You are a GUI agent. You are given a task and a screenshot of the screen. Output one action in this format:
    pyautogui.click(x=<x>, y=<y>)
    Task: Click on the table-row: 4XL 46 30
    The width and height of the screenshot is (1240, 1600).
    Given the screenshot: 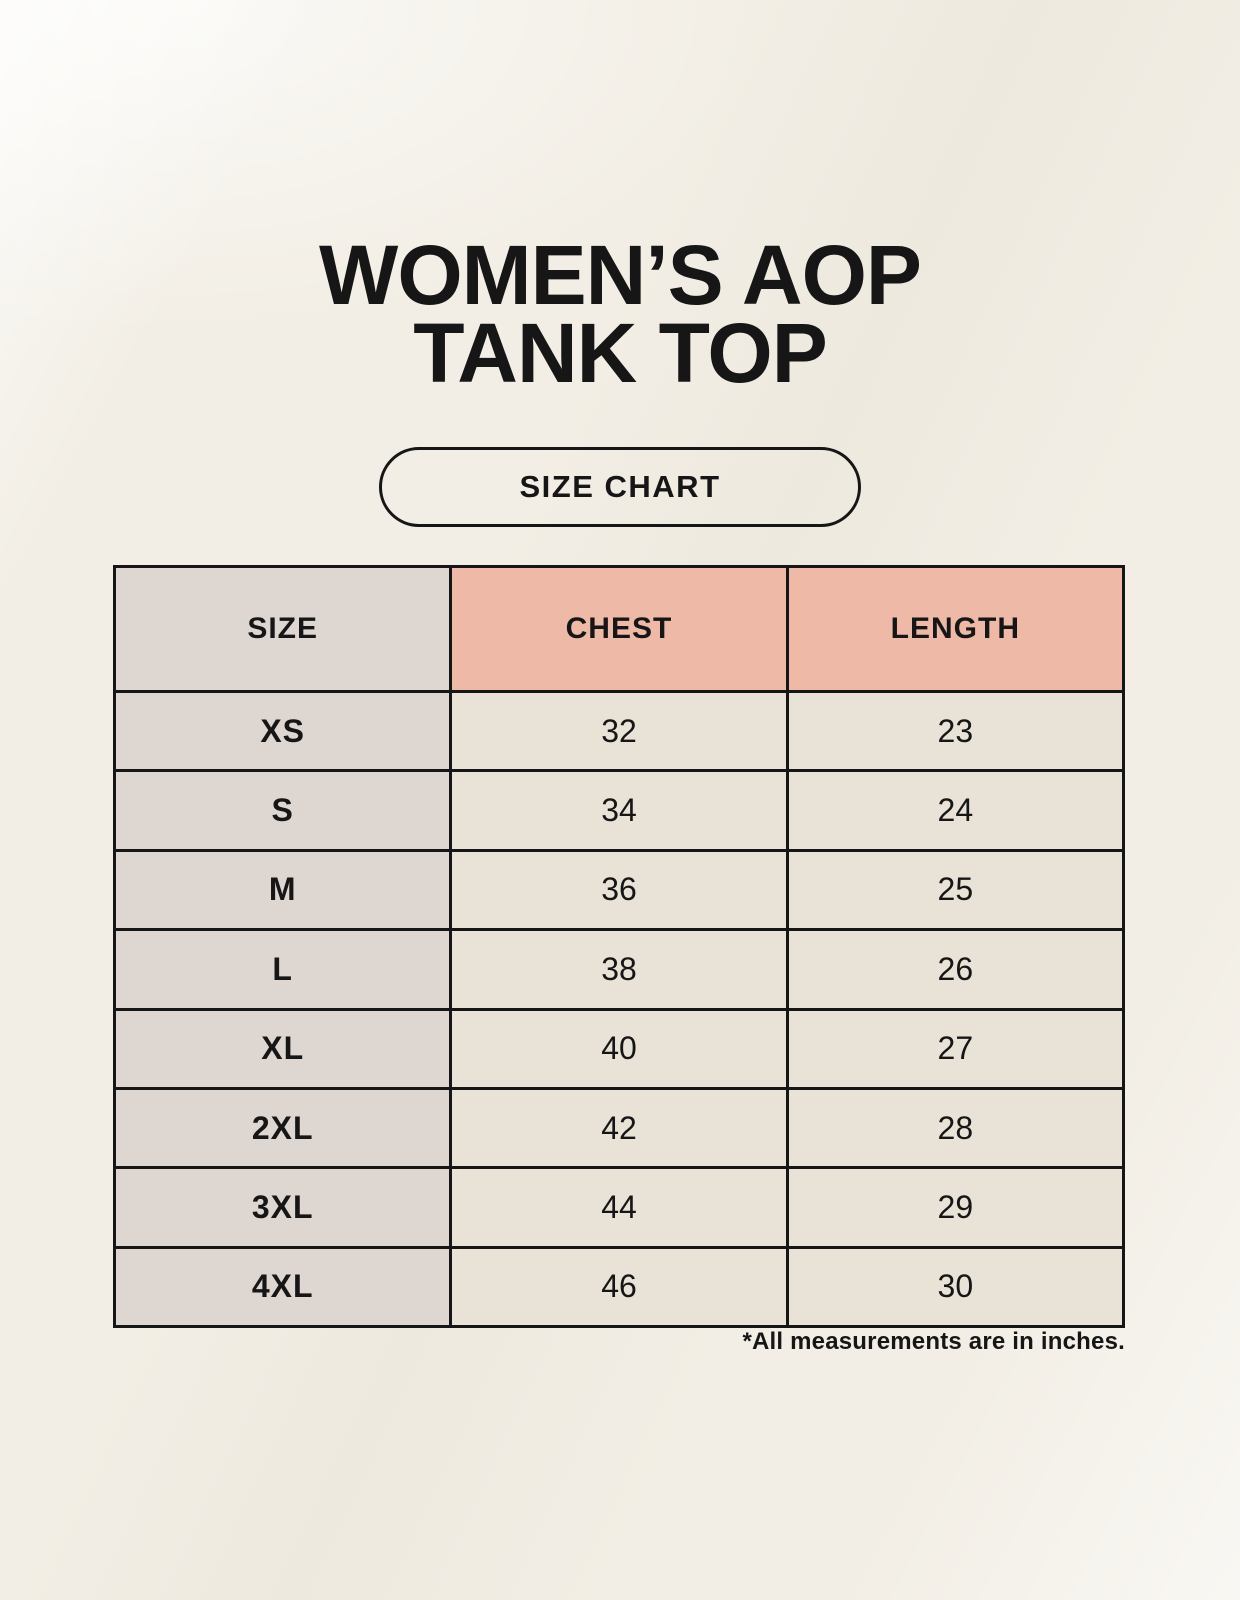 What is the action you would take?
    pyautogui.click(x=619, y=1287)
    